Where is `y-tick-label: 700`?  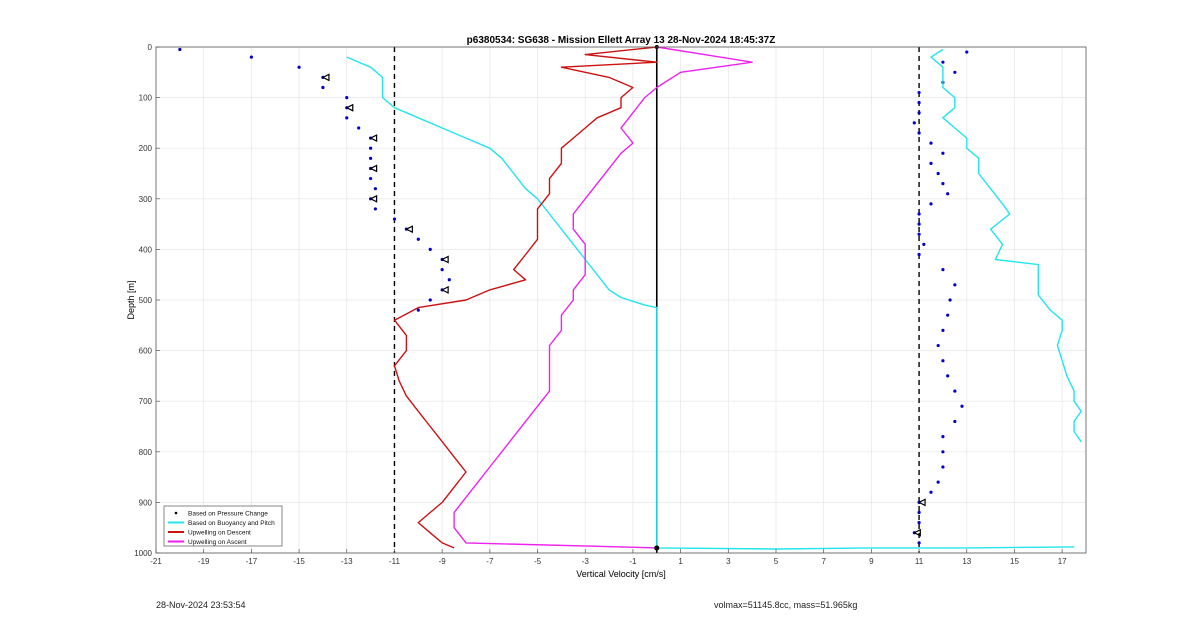
y-tick-label: 700 is located at coordinates (146, 401).